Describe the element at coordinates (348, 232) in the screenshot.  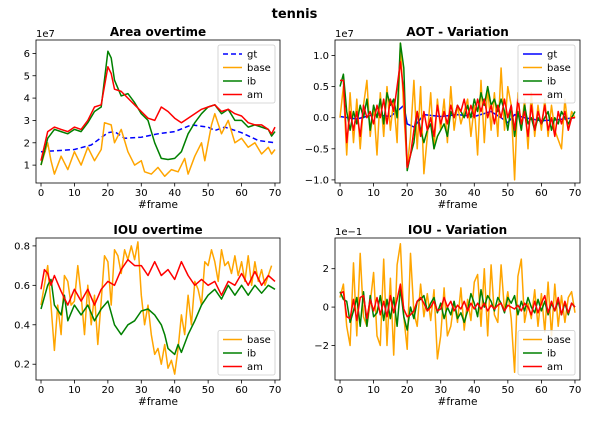
I see `y-offset-label: 1e−1` at that location.